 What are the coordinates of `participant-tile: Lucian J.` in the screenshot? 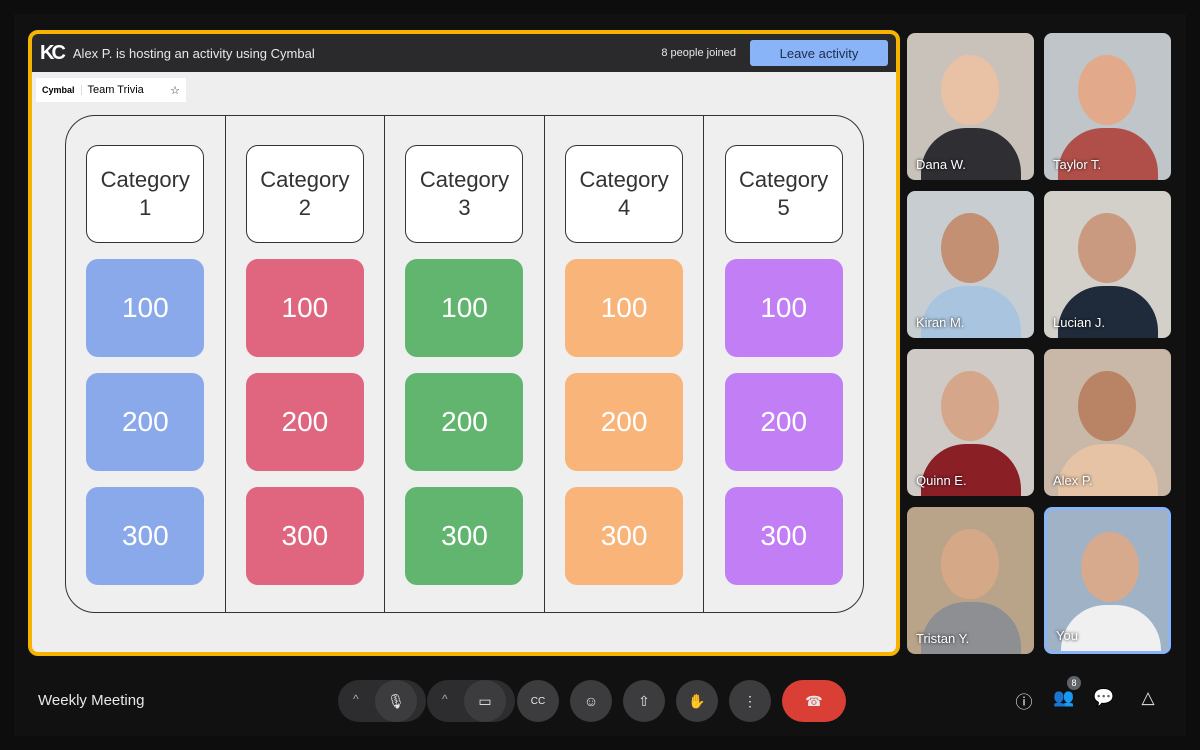 It's located at (1107, 264).